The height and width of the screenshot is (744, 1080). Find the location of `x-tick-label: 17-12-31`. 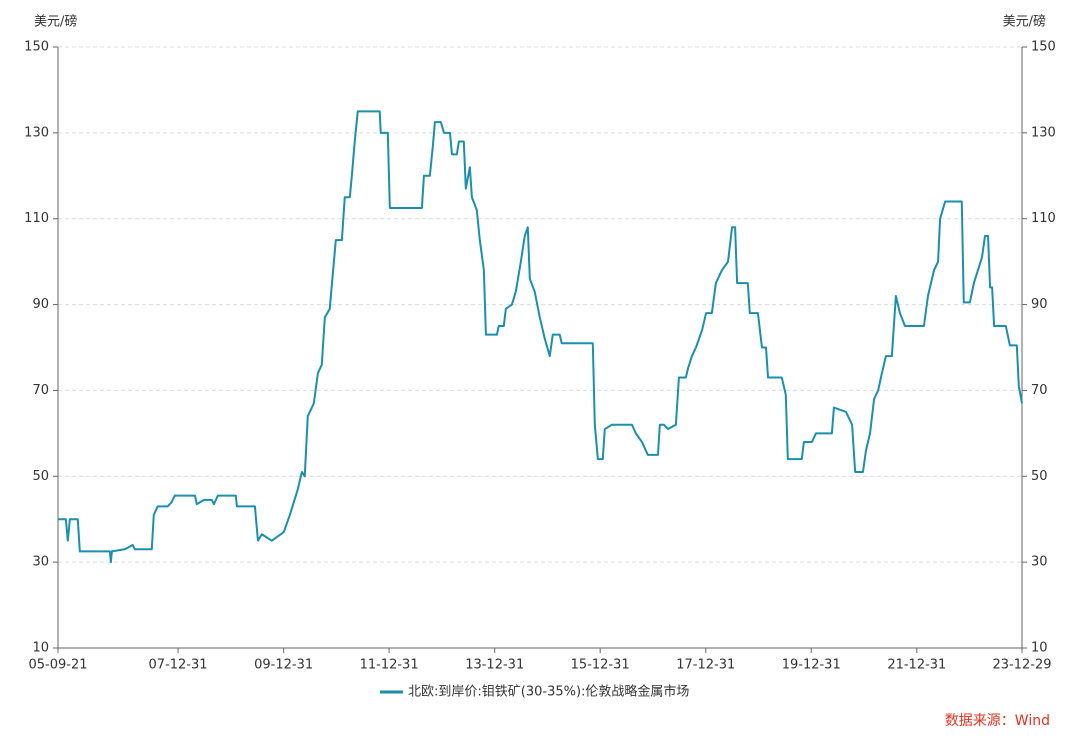

x-tick-label: 17-12-31 is located at coordinates (705, 665).